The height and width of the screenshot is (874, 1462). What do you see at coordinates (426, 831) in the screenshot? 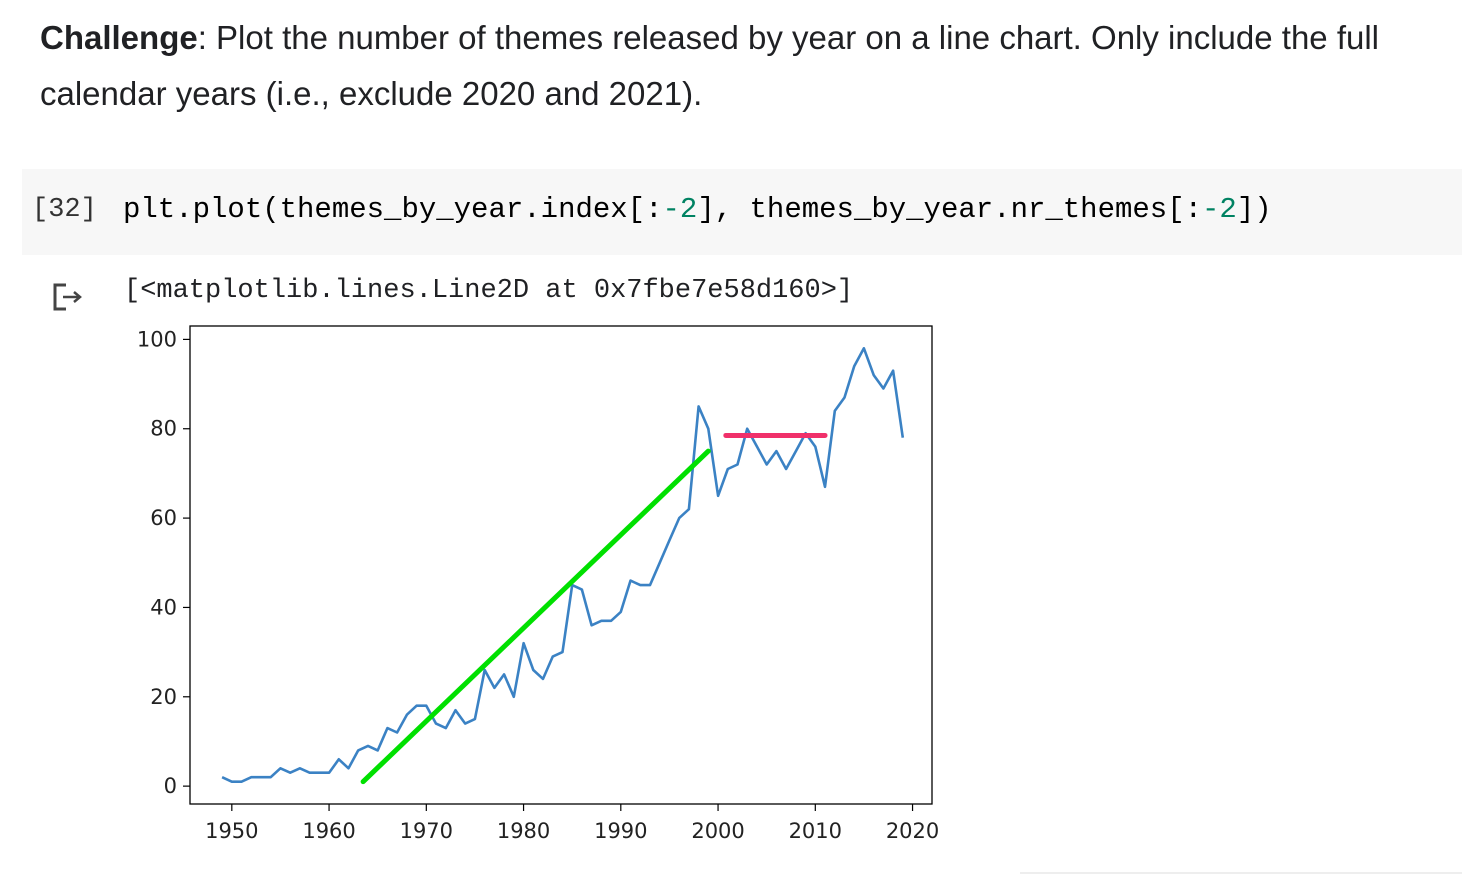
I see `x-tick-label: 1970` at bounding box center [426, 831].